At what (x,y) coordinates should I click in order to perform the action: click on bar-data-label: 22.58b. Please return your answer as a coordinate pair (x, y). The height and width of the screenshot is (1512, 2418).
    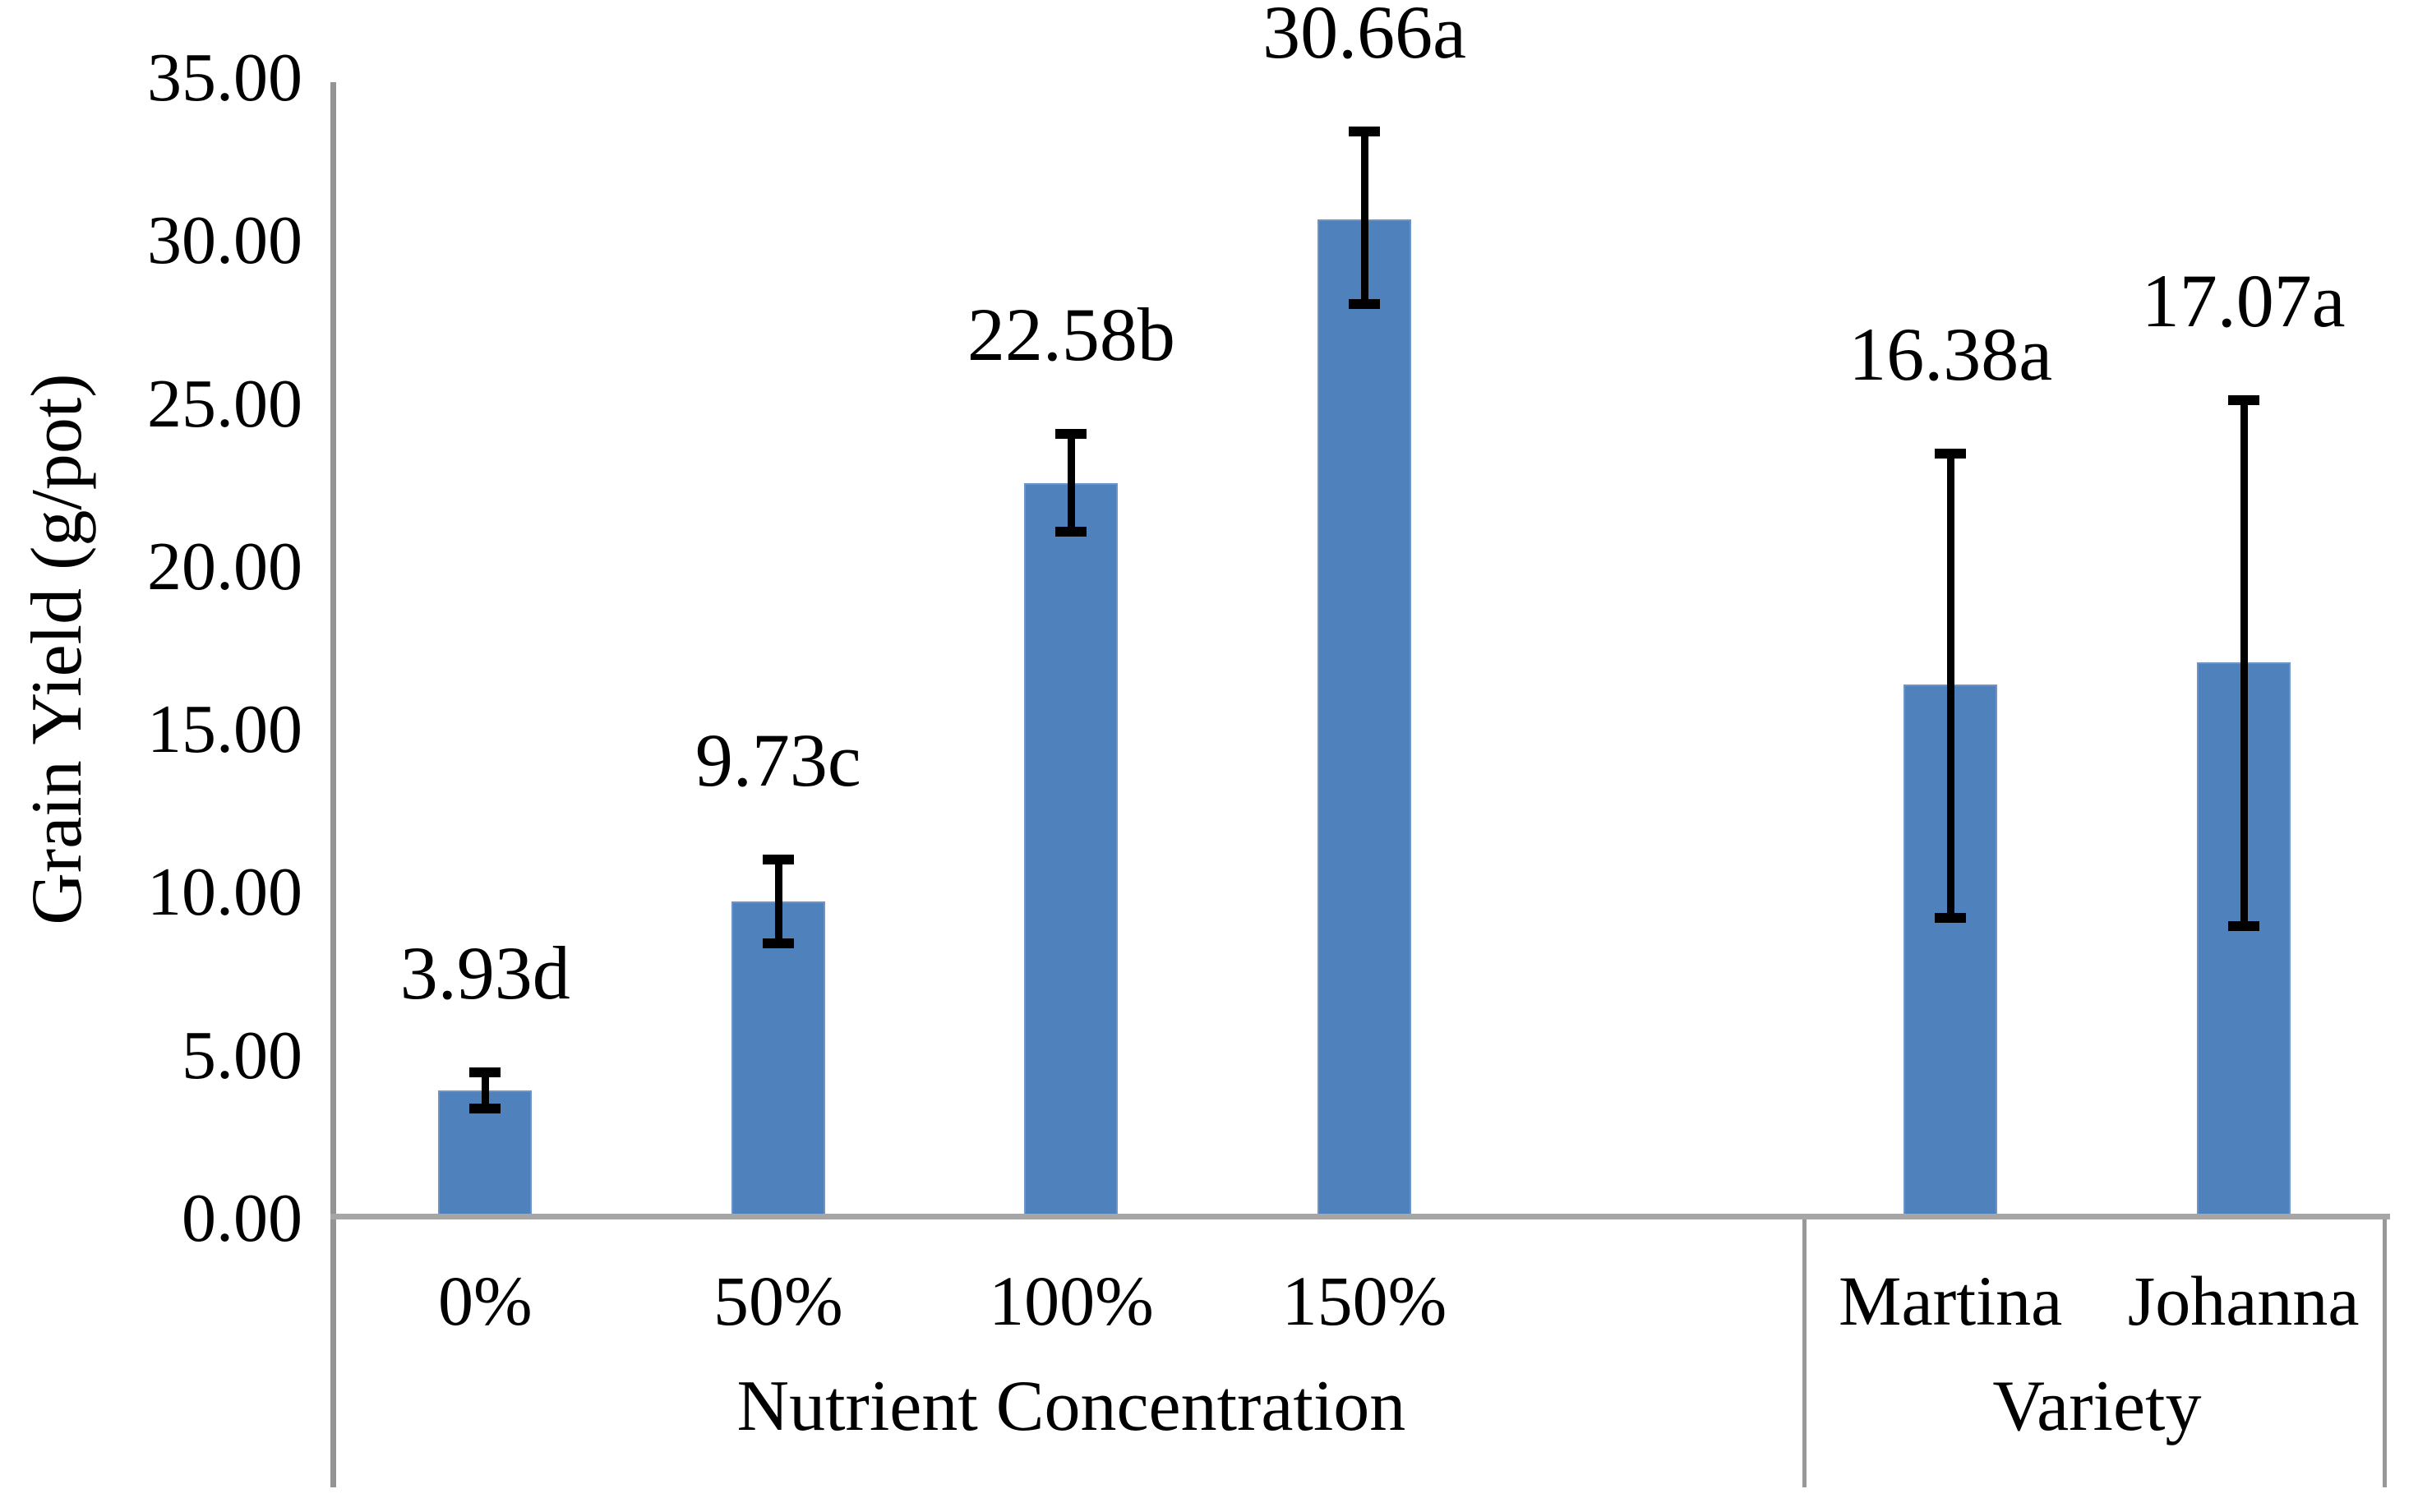
    Looking at the image, I should click on (1071, 335).